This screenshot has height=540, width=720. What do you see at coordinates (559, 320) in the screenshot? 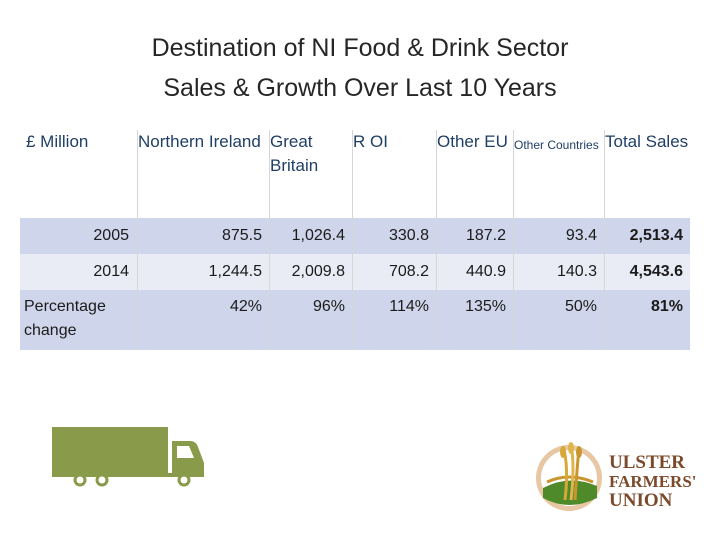
I see `cell-other-countries: 50%` at bounding box center [559, 320].